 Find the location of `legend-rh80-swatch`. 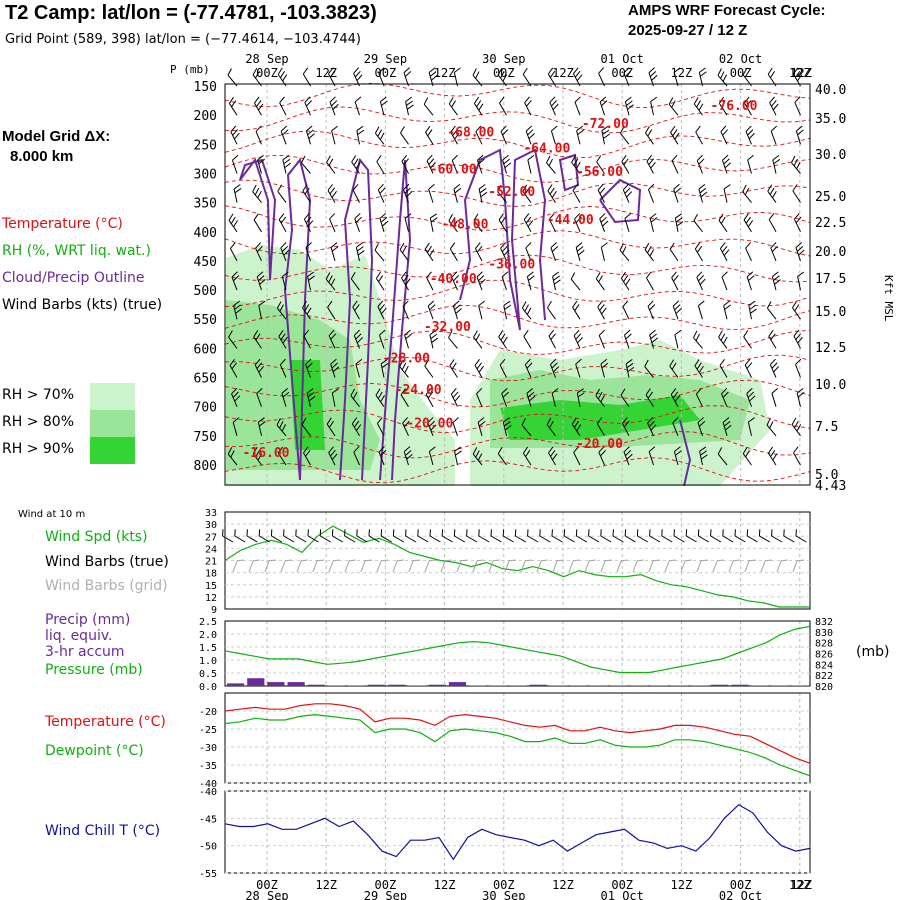

legend-rh80-swatch is located at coordinates (112, 423).